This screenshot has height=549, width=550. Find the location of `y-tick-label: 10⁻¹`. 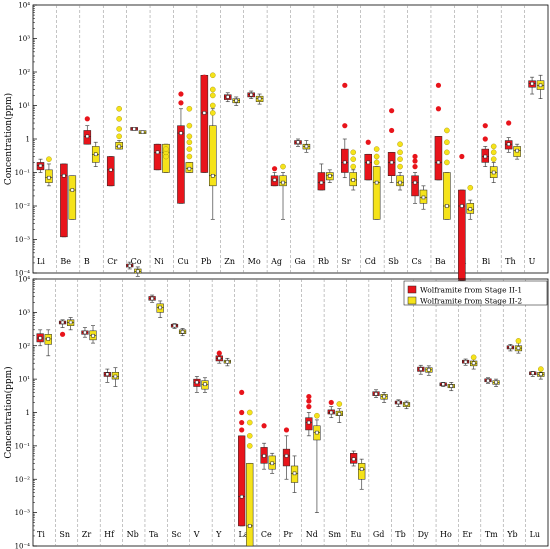

y-tick-label: 10⁻¹ is located at coordinates (23, 446).